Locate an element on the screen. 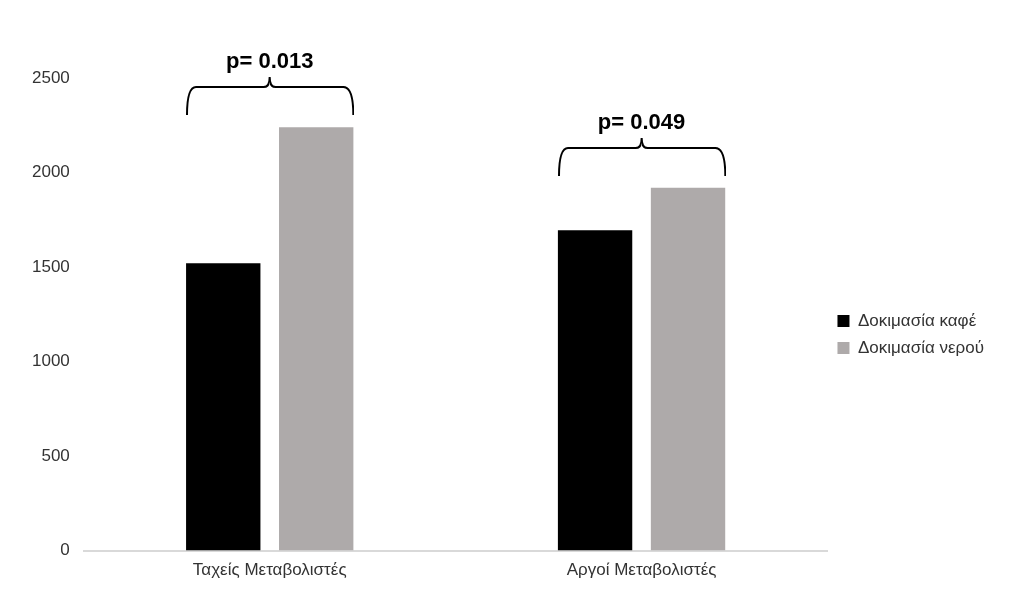  annotation: p= 0.049 is located at coordinates (641, 121).